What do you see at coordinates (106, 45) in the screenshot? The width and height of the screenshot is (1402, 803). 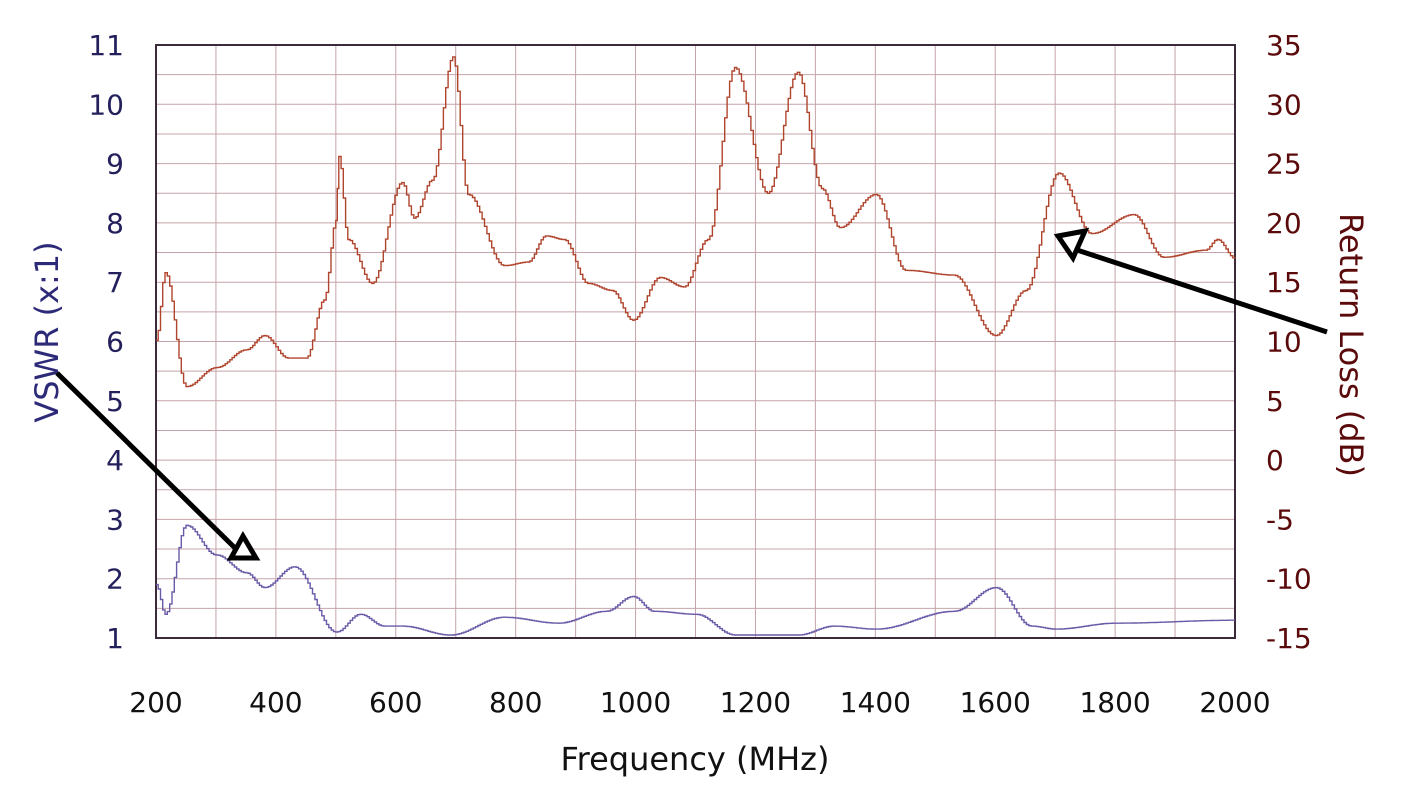 I see `left-tick-label: 11` at bounding box center [106, 45].